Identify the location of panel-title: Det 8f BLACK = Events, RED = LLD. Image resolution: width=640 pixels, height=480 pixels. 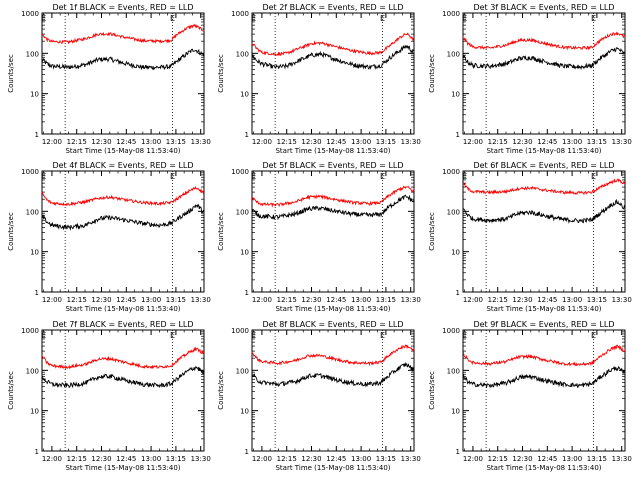
(332, 324).